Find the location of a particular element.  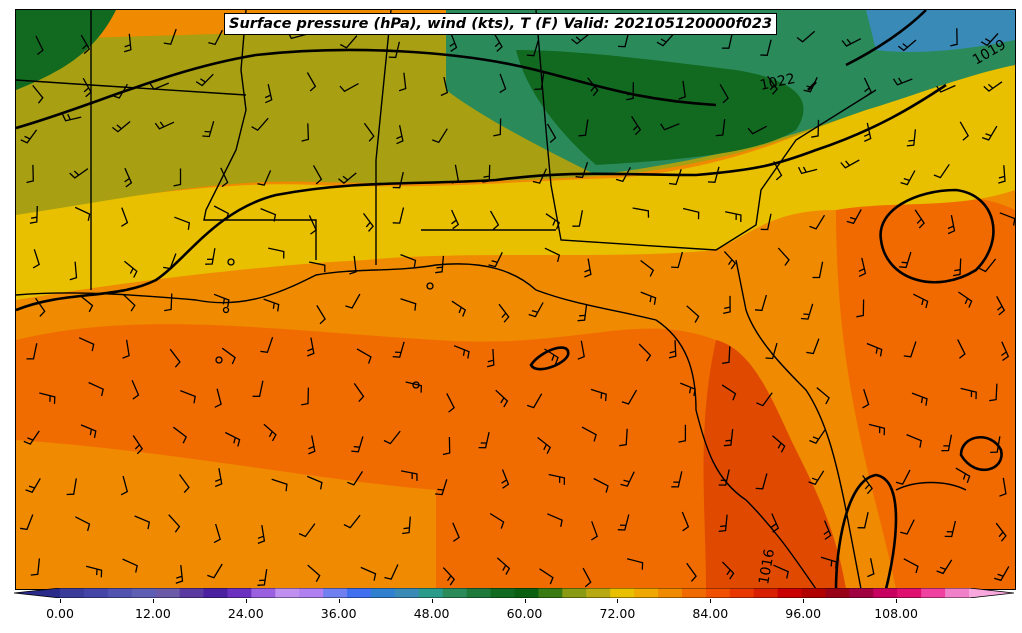

colorbar-tick-label: 36.00 is located at coordinates (338, 613).